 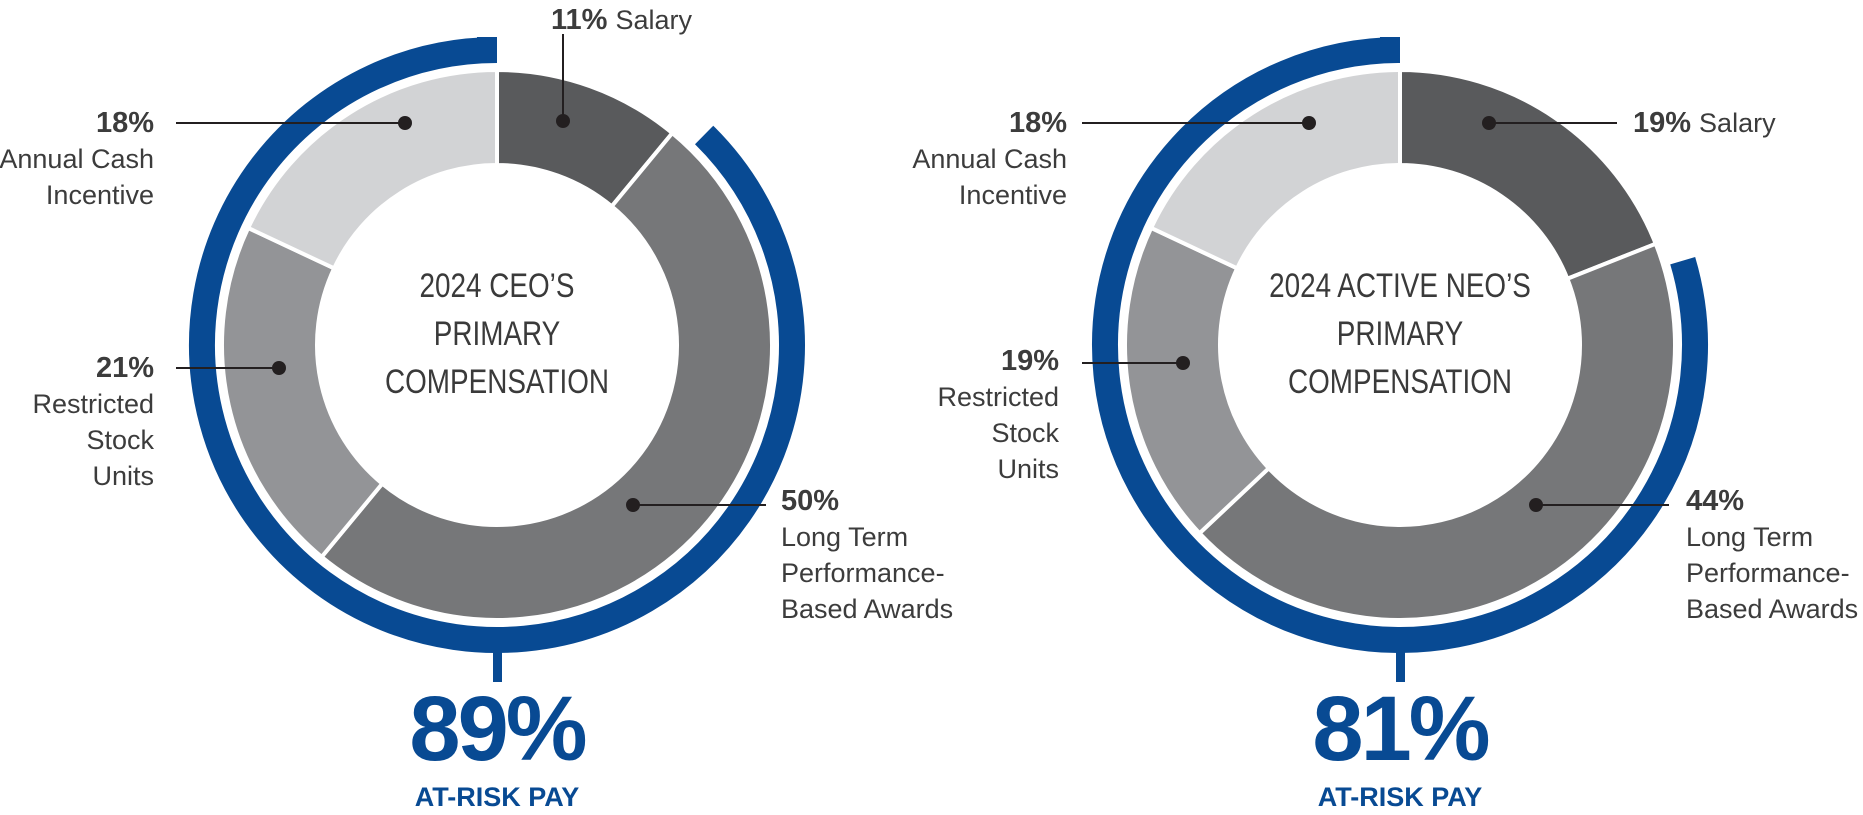 What do you see at coordinates (1030, 361) in the screenshot?
I see `label-restricted-stock-units-value: 19%` at bounding box center [1030, 361].